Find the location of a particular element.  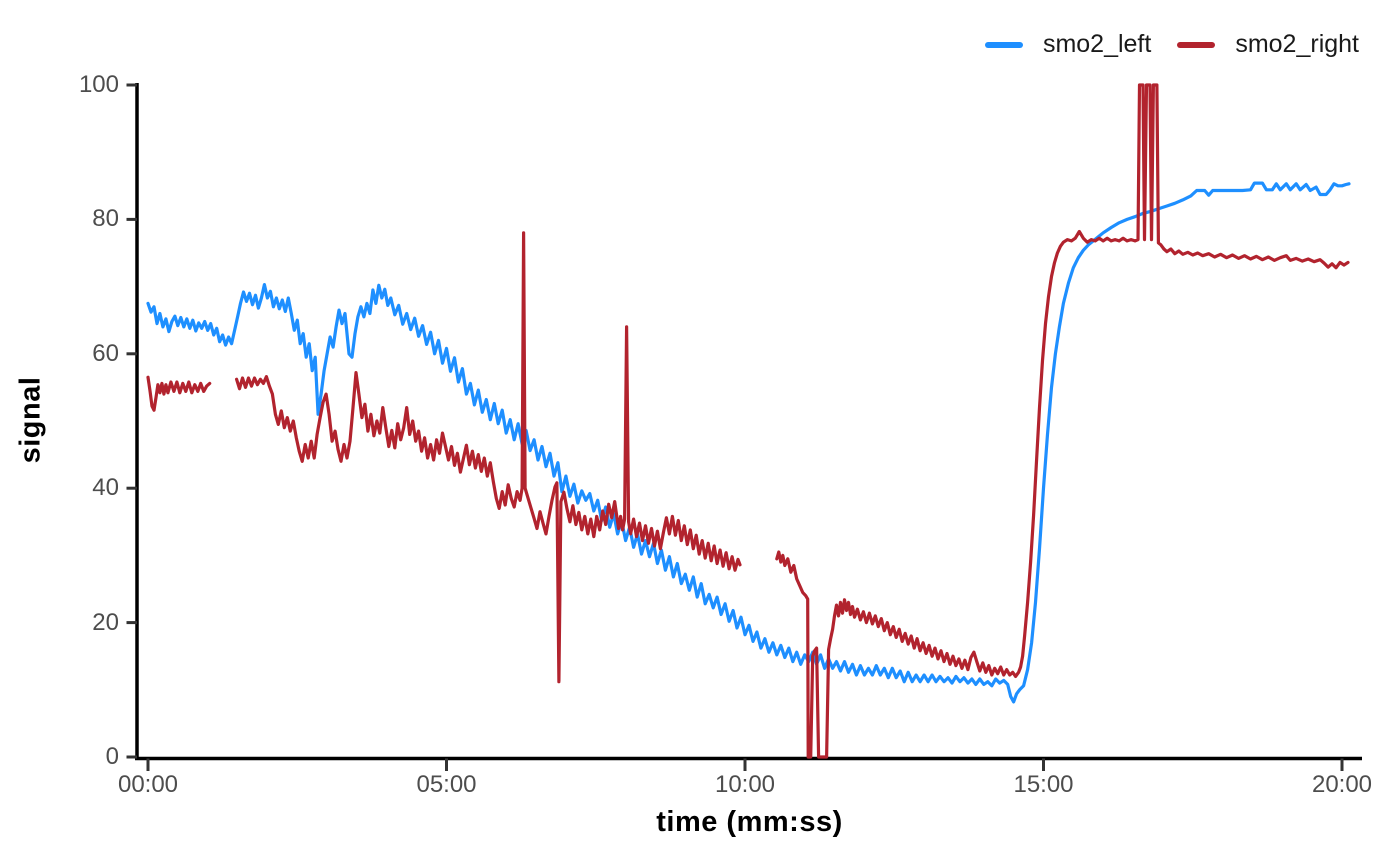

legend-label: smo2_left is located at coordinates (1097, 44).